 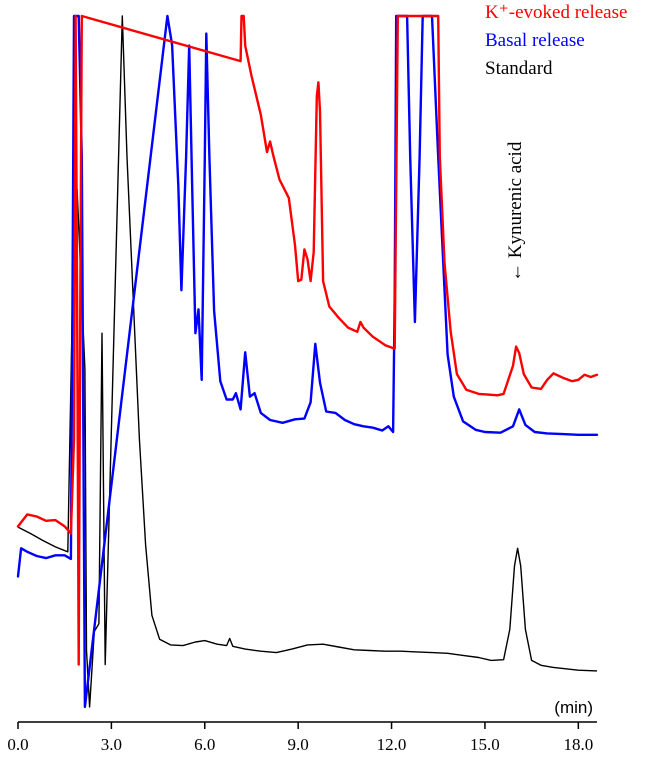 I want to click on x-tick-label: 0.0, so click(x=17, y=744).